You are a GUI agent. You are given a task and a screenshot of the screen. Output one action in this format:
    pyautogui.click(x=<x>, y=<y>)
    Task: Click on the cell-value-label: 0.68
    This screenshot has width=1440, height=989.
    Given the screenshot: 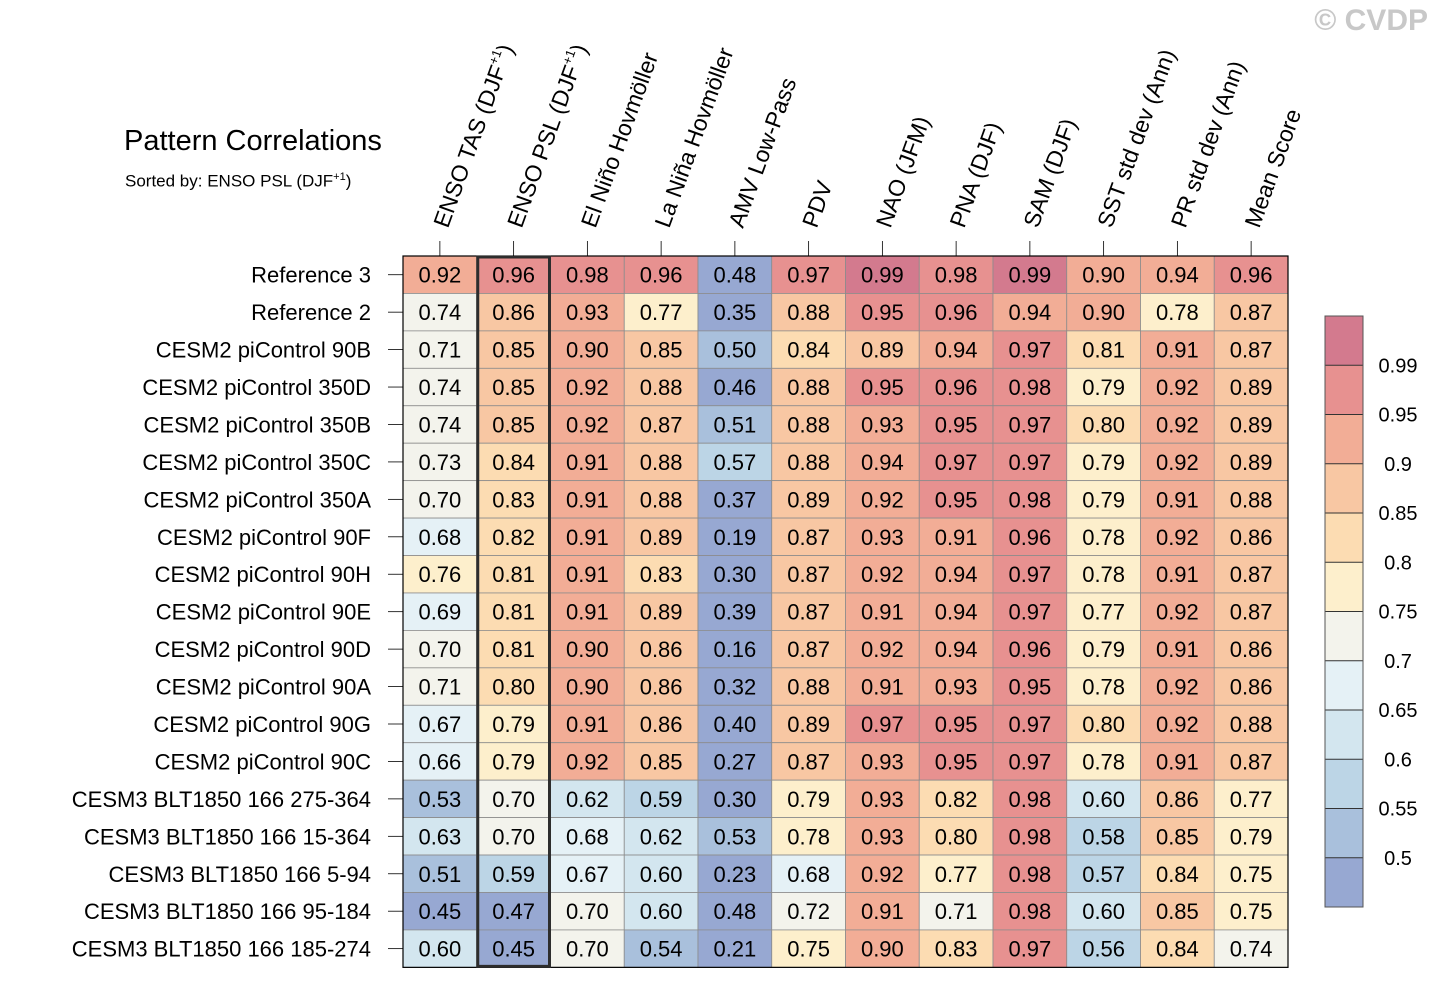 What is the action you would take?
    pyautogui.click(x=587, y=836)
    